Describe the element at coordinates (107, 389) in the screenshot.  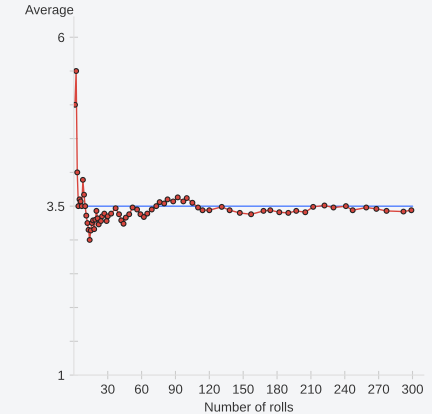
I see `x-tick-label: 30` at that location.